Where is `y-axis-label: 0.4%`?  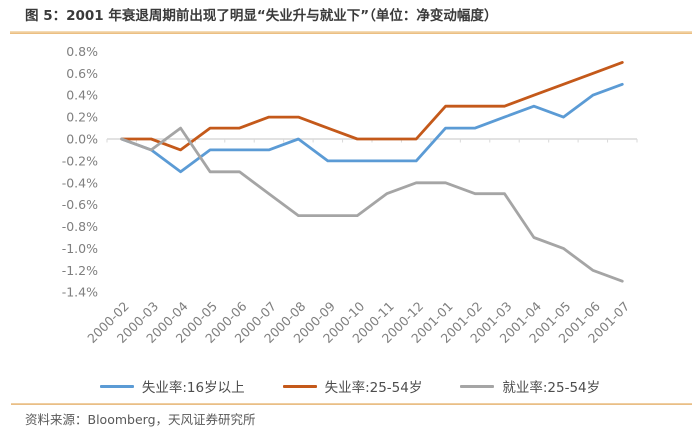
y-axis-label: 0.4% is located at coordinates (82, 95).